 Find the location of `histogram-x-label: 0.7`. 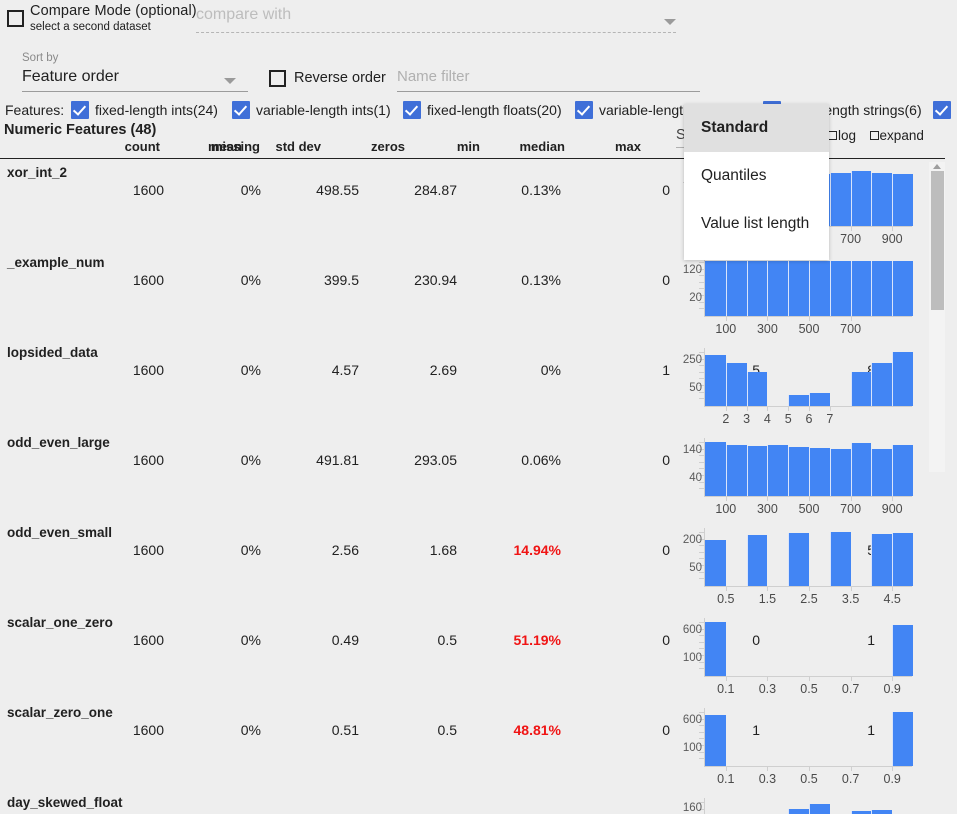

histogram-x-label: 0.7 is located at coordinates (850, 689).